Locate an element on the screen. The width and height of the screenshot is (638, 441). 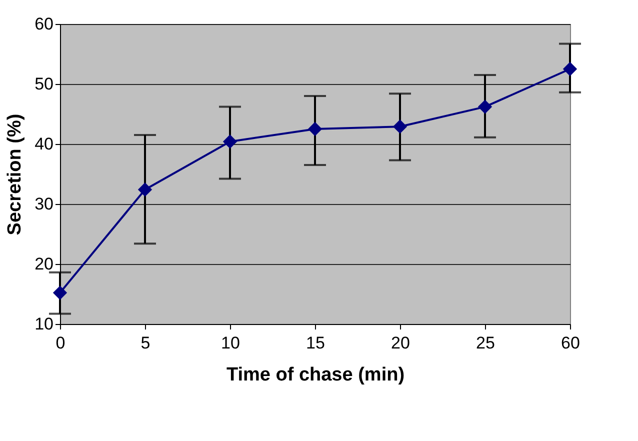
x-tick-label: 5 is located at coordinates (145, 343).